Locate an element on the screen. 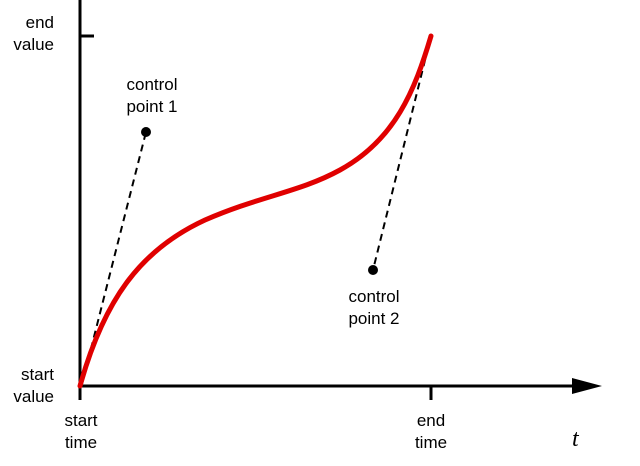 The height and width of the screenshot is (466, 640). control-point-2-dot is located at coordinates (373, 270).